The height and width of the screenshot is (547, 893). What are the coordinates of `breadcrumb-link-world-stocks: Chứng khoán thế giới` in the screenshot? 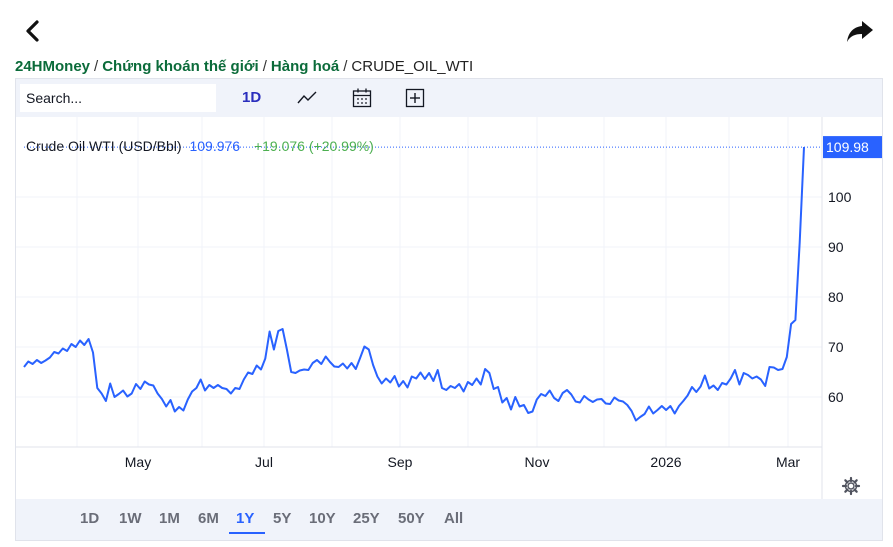 It's located at (180, 66).